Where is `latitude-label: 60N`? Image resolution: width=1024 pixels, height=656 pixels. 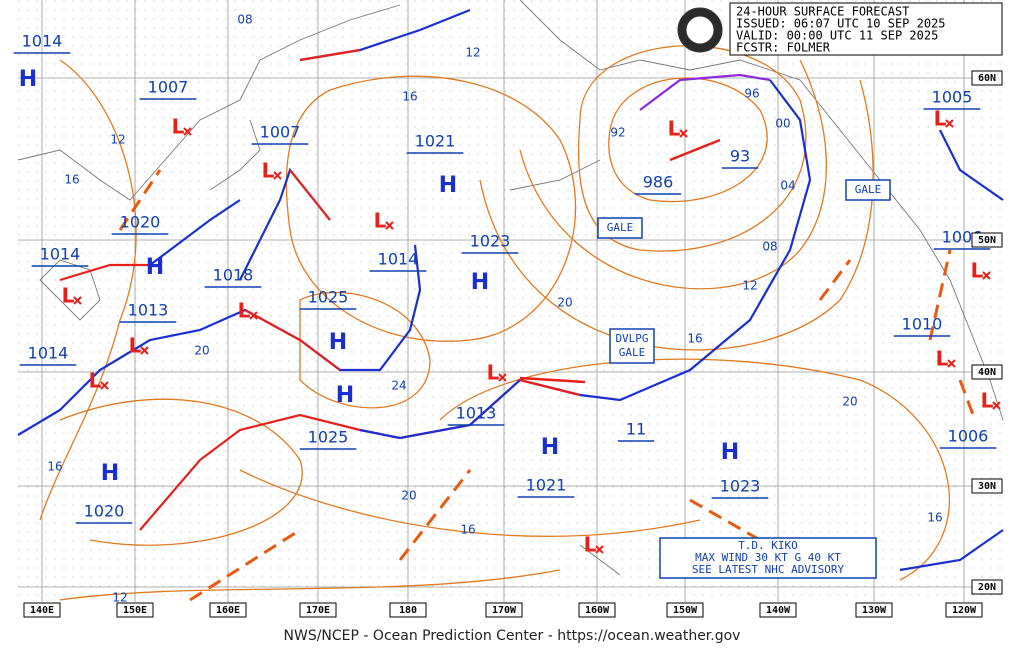 latitude-label: 60N is located at coordinates (987, 78).